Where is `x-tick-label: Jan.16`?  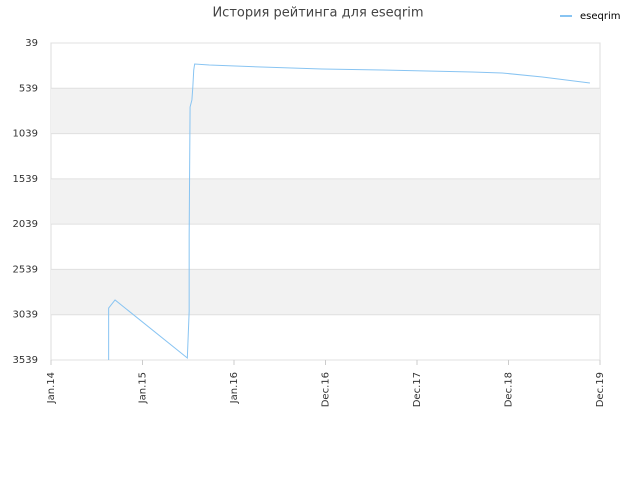
x-tick-label: Jan.16 is located at coordinates (234, 388).